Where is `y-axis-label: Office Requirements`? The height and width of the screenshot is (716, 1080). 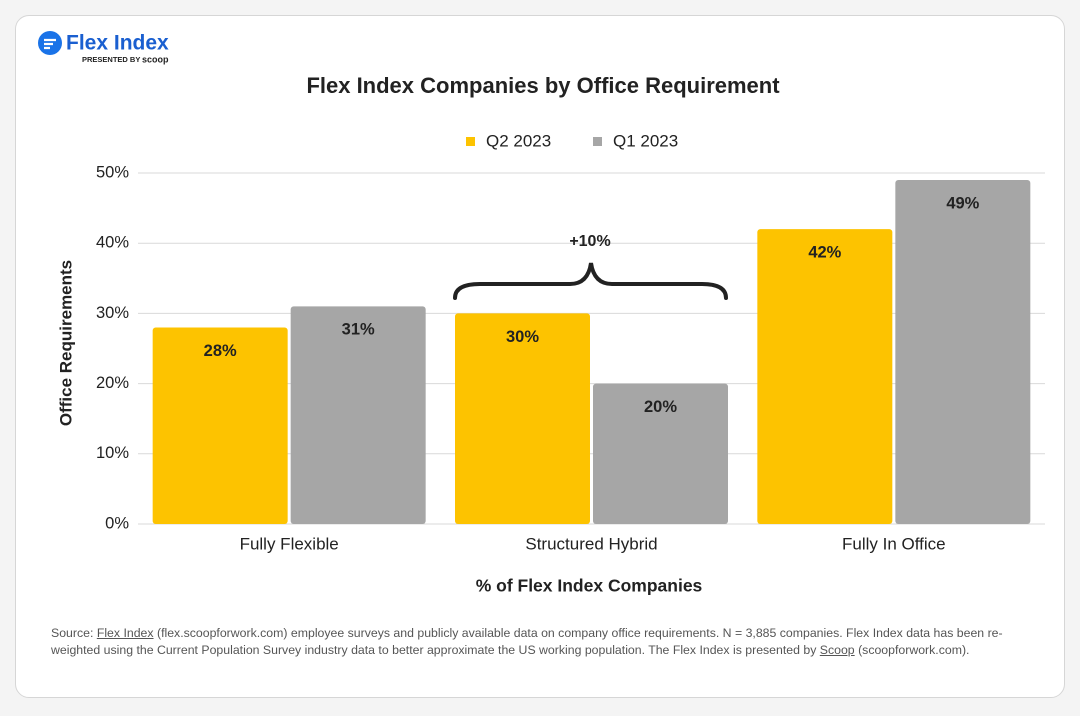 y-axis-label: Office Requirements is located at coordinates (65, 343).